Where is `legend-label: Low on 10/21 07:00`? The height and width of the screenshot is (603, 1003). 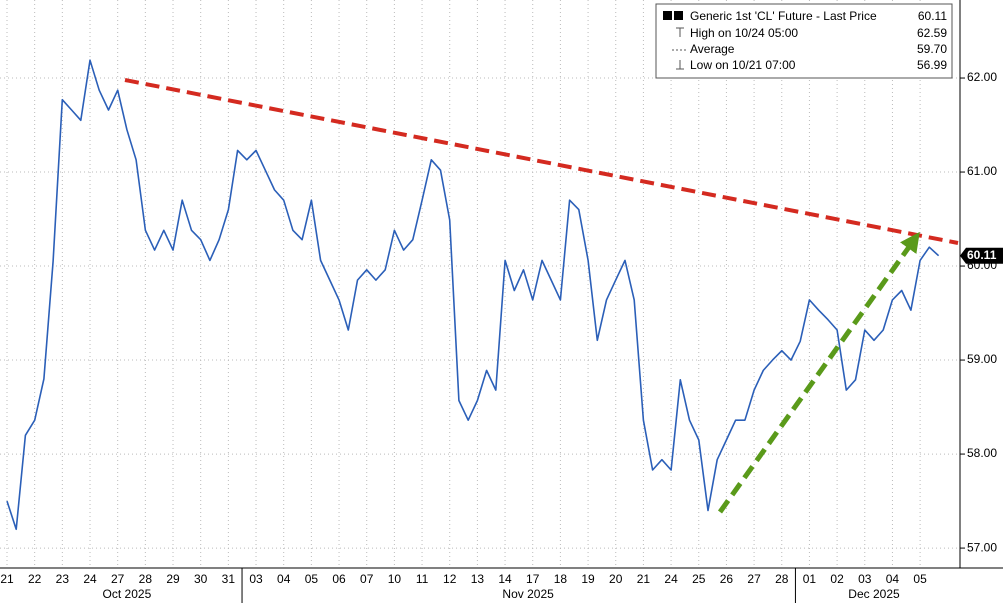 legend-label: Low on 10/21 07:00 is located at coordinates (743, 65).